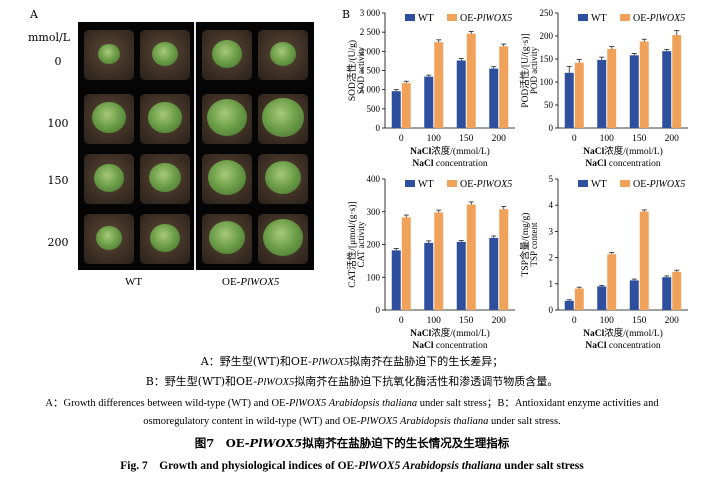  Describe the element at coordinates (534, 244) in the screenshot. I see `tsp-y-label-en: TSP content` at that location.